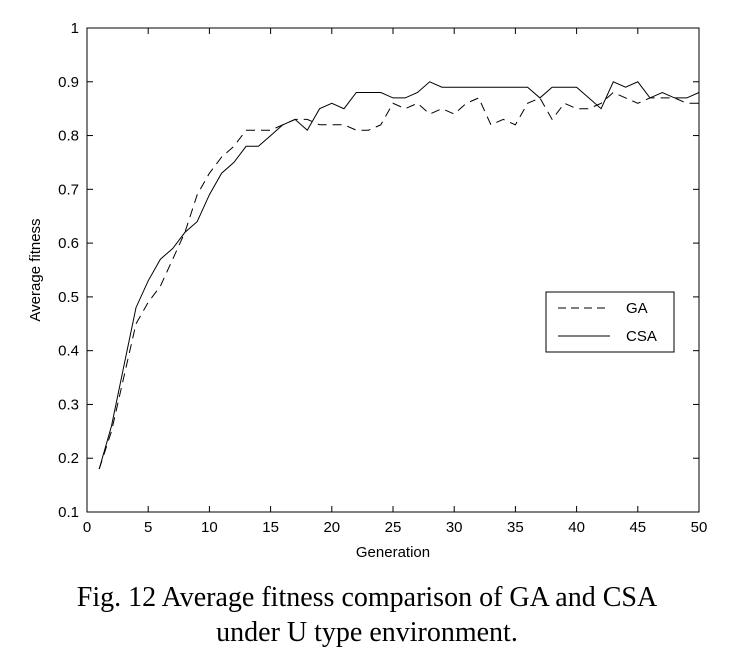 The width and height of the screenshot is (734, 653). Describe the element at coordinates (68, 189) in the screenshot. I see `y-tick-label: 0.7` at that location.